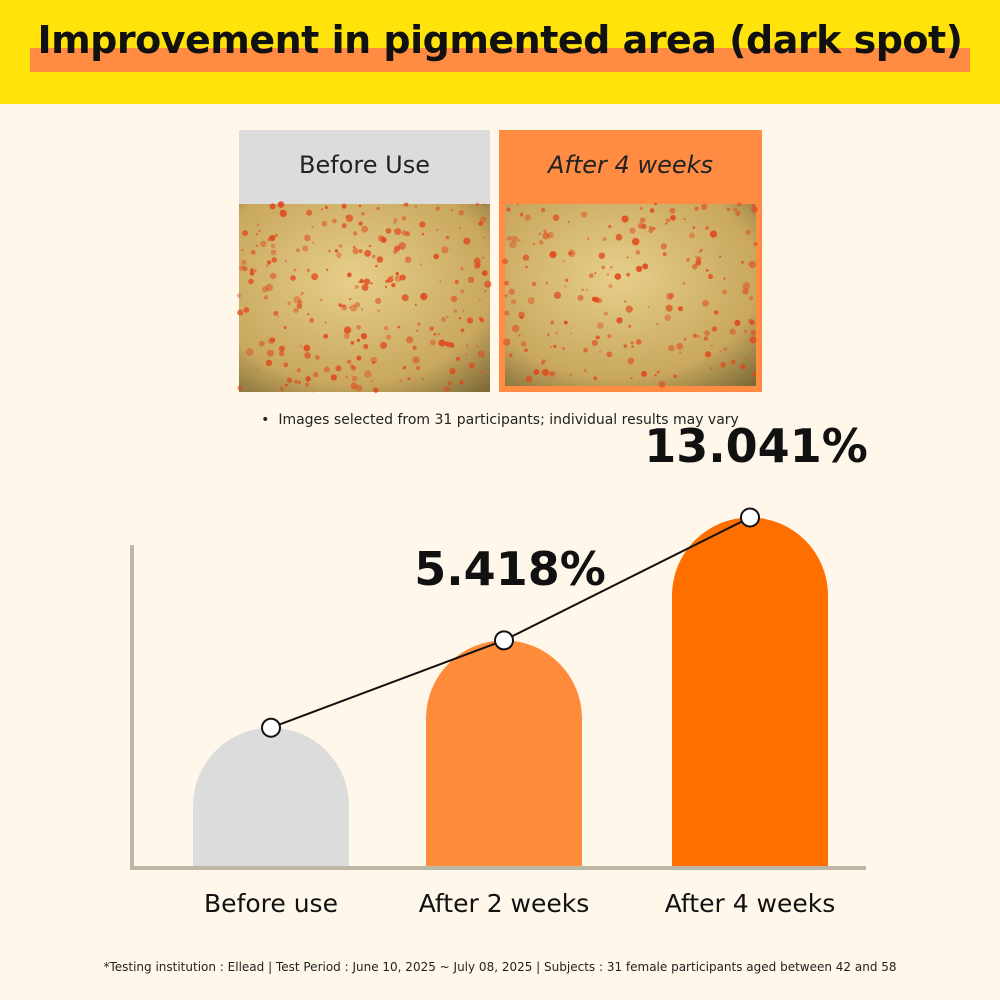  Describe the element at coordinates (510, 569) in the screenshot. I see `value-label: 5.418%` at that location.